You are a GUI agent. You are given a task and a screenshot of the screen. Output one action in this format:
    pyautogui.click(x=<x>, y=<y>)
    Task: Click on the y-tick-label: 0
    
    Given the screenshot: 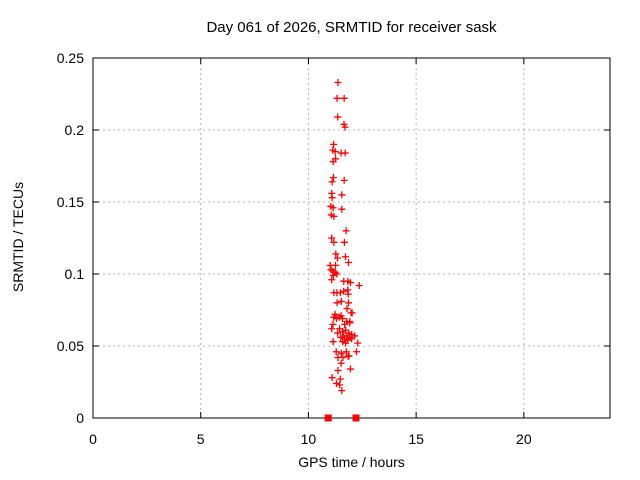 What is the action you would take?
    pyautogui.click(x=80, y=418)
    